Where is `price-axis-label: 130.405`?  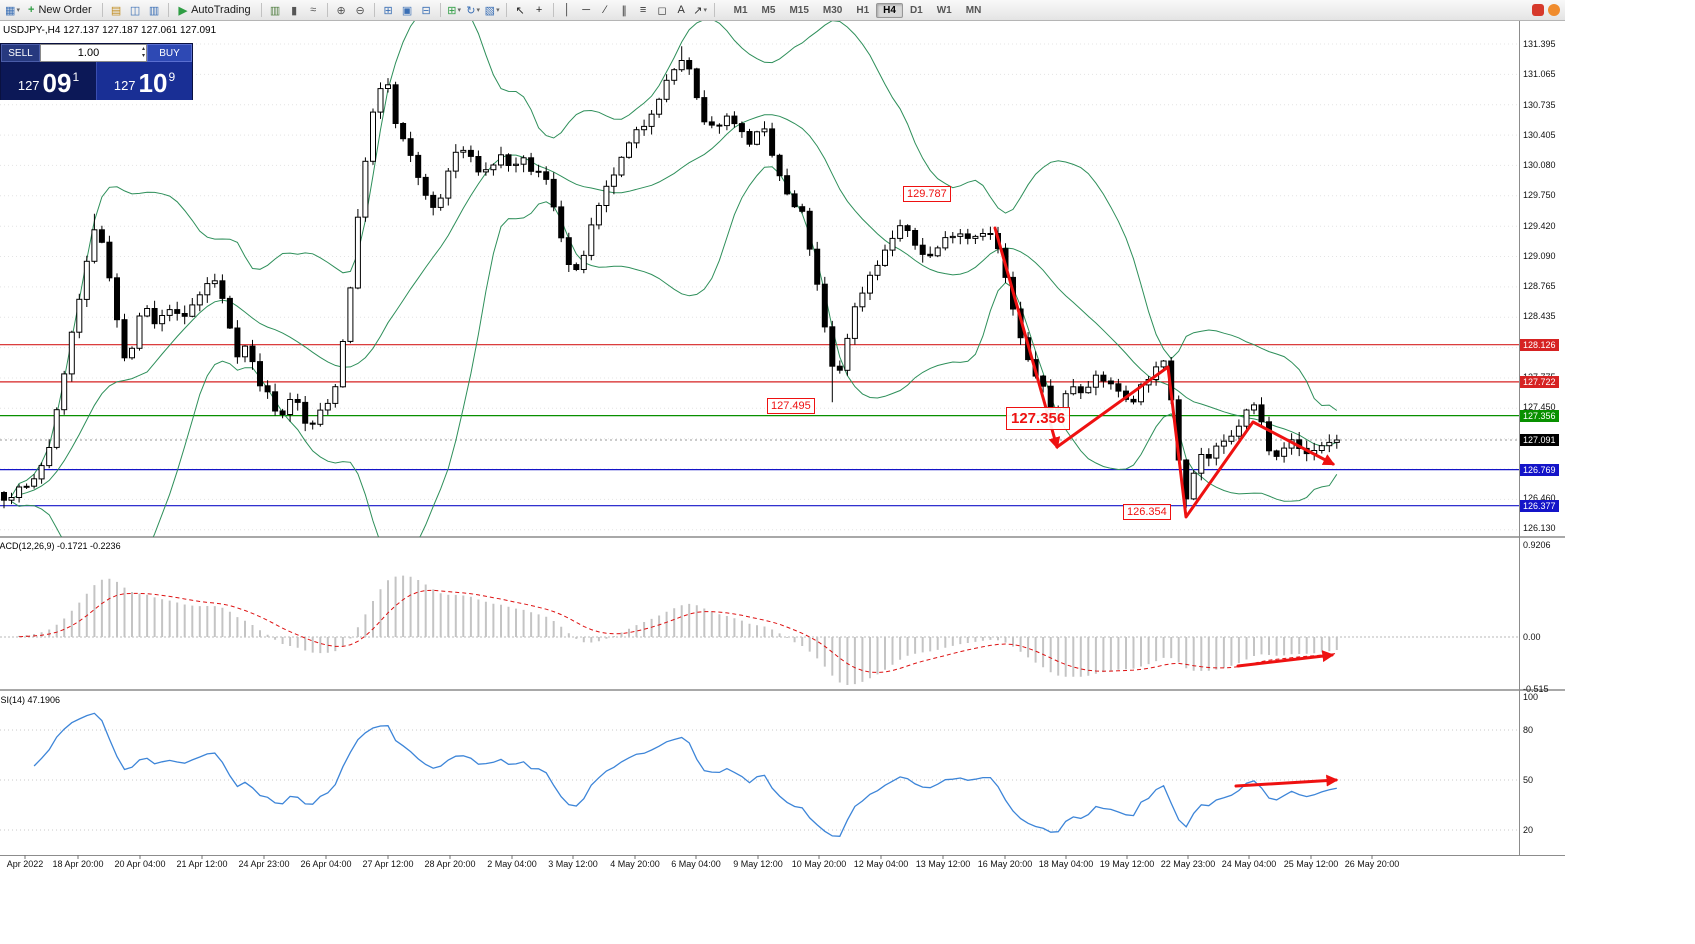
price-axis-label: 130.405 is located at coordinates (1539, 135).